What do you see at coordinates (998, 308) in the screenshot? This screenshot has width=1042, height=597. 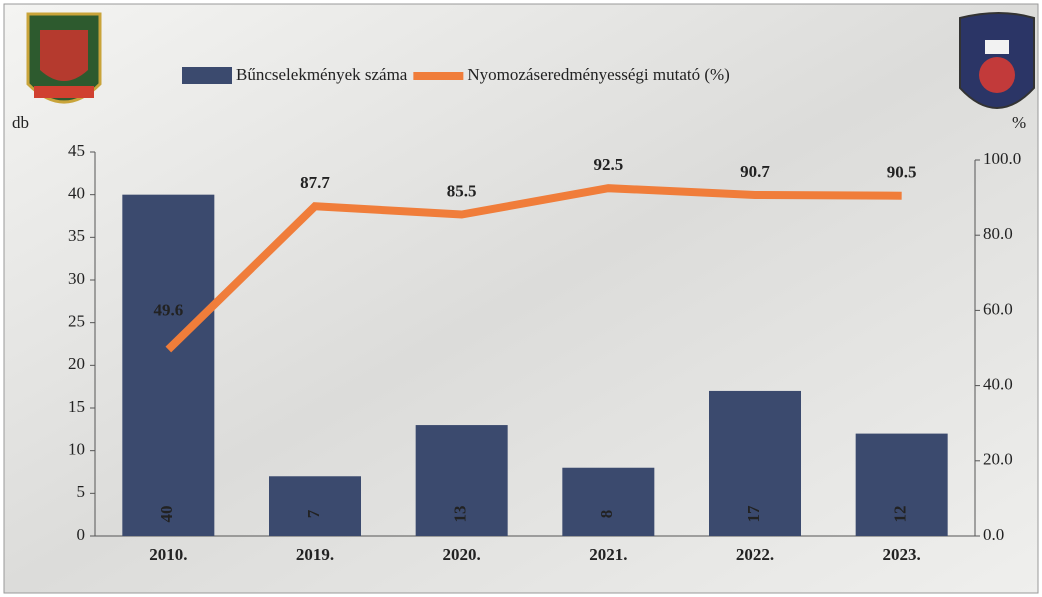 I see `y2-tick-label: 60.0` at bounding box center [998, 308].